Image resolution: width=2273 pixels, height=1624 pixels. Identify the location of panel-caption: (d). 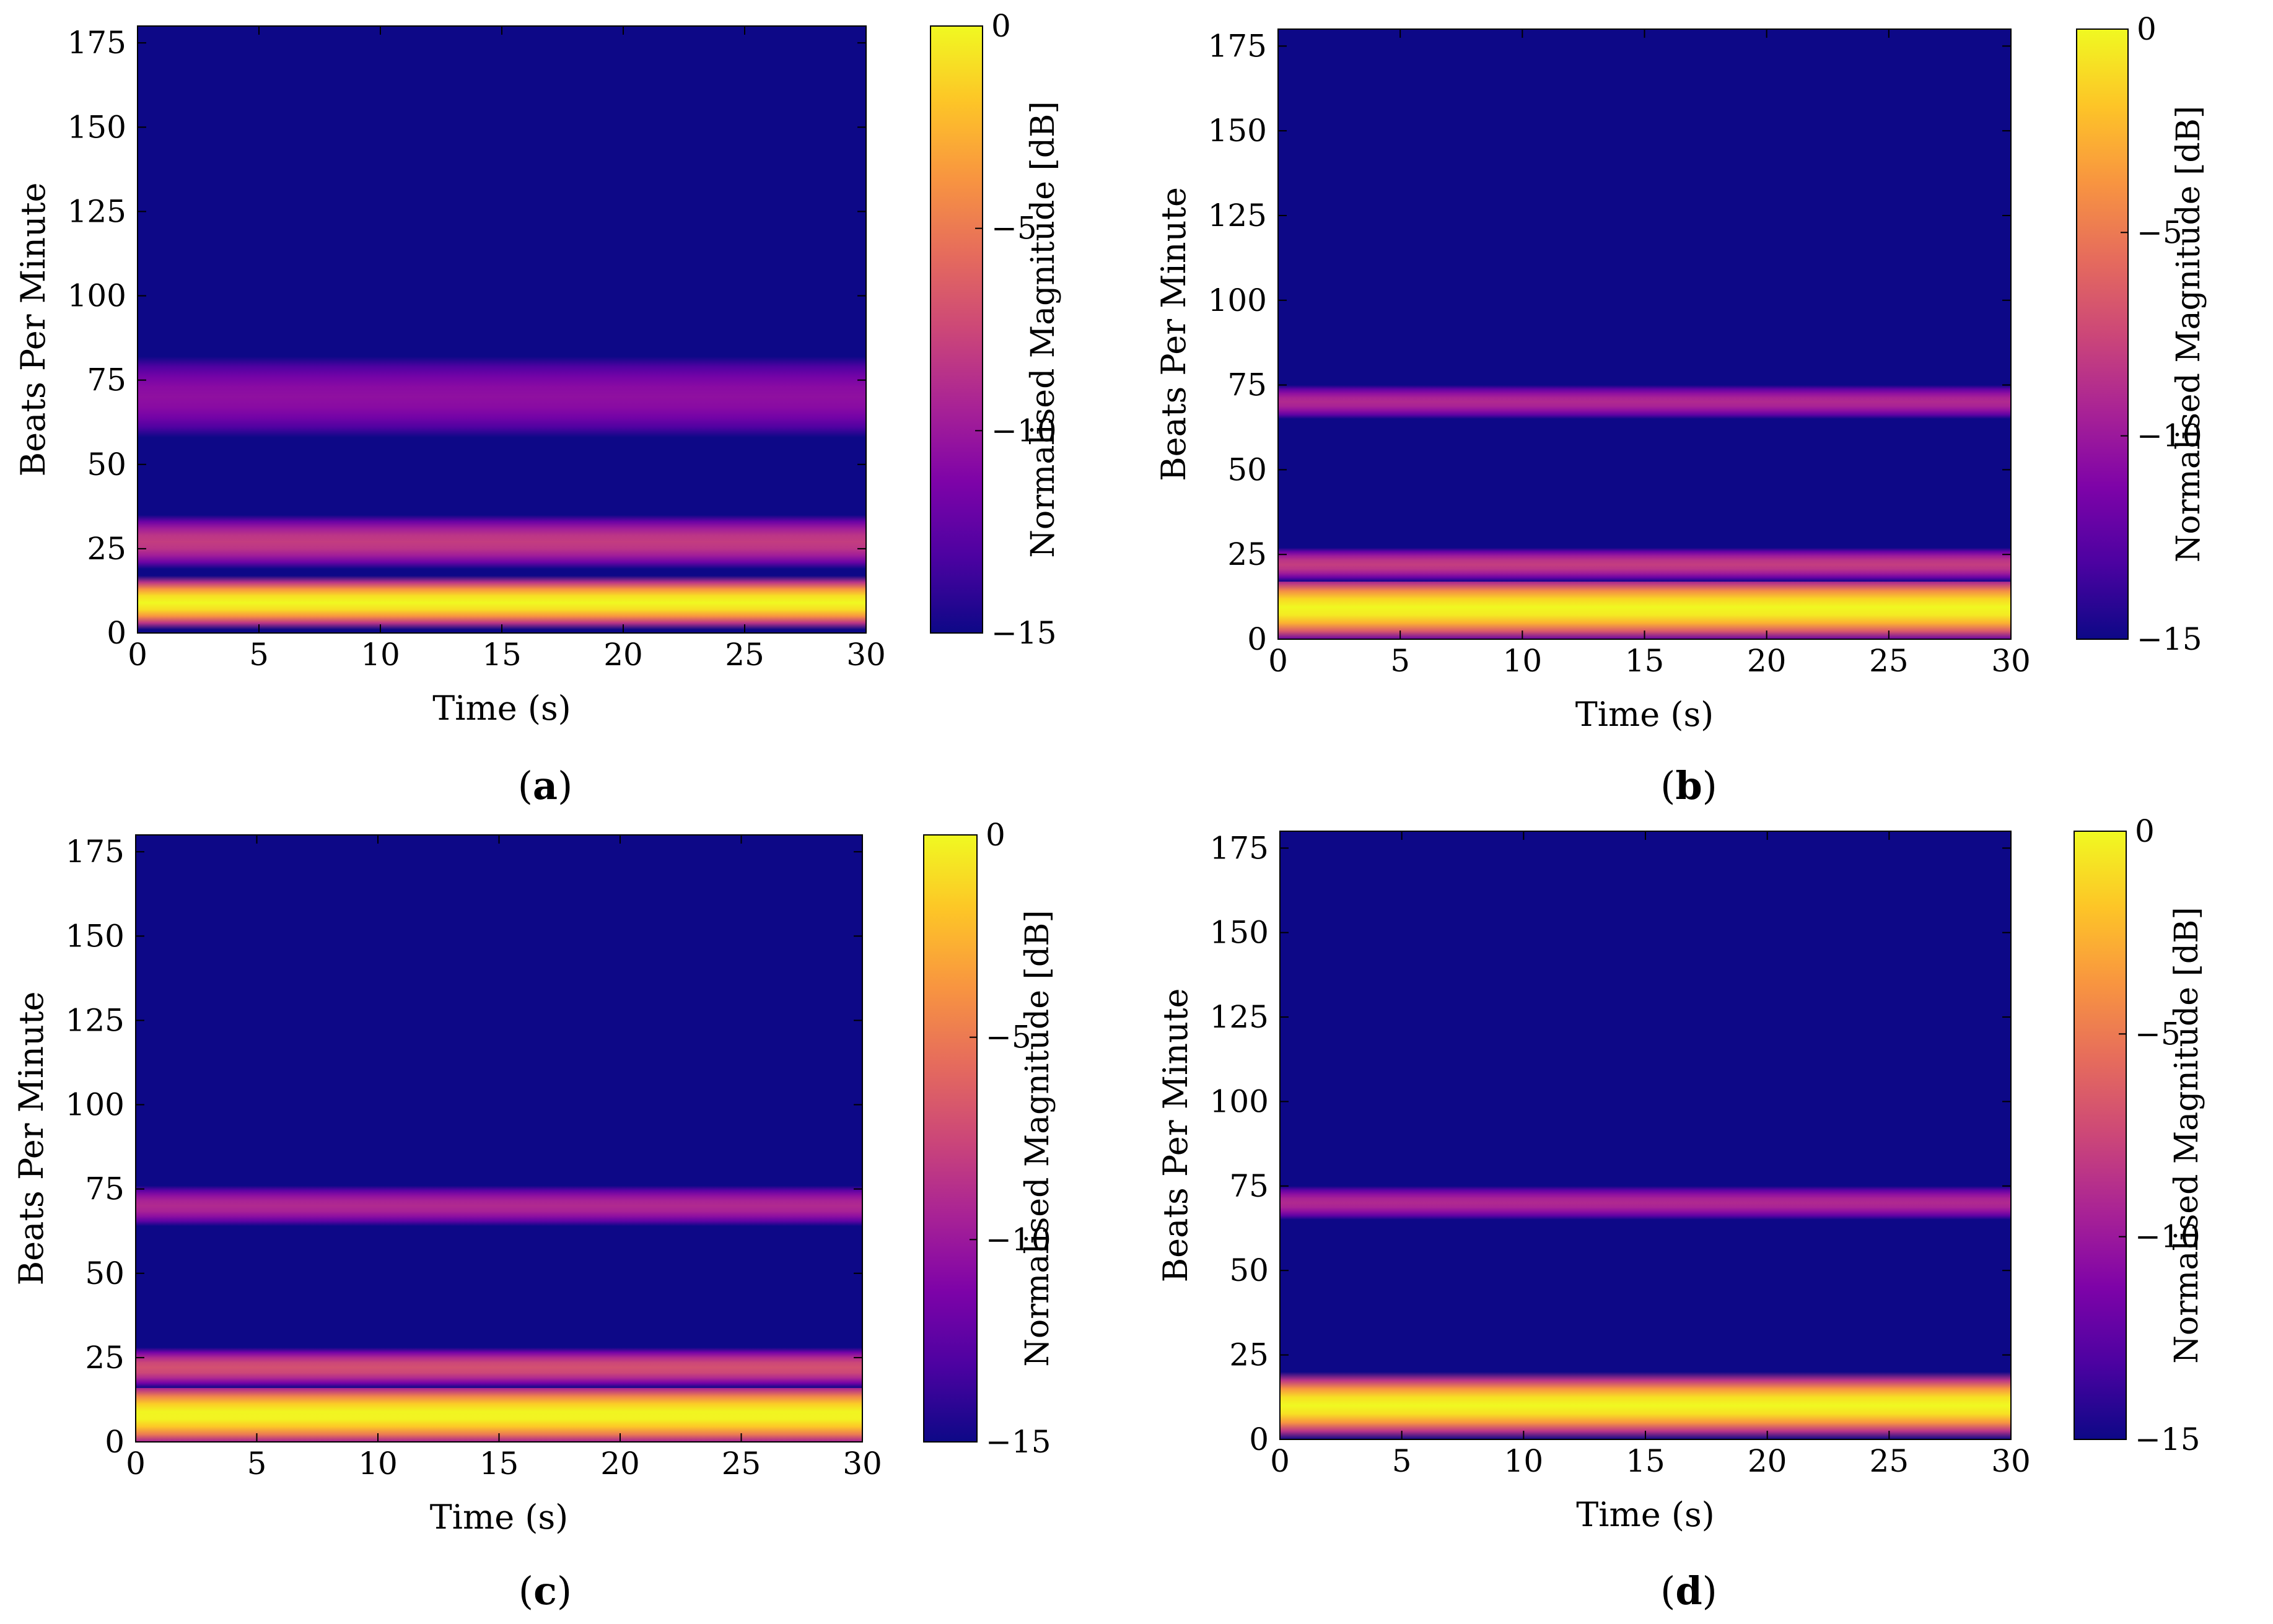
(1689, 1590).